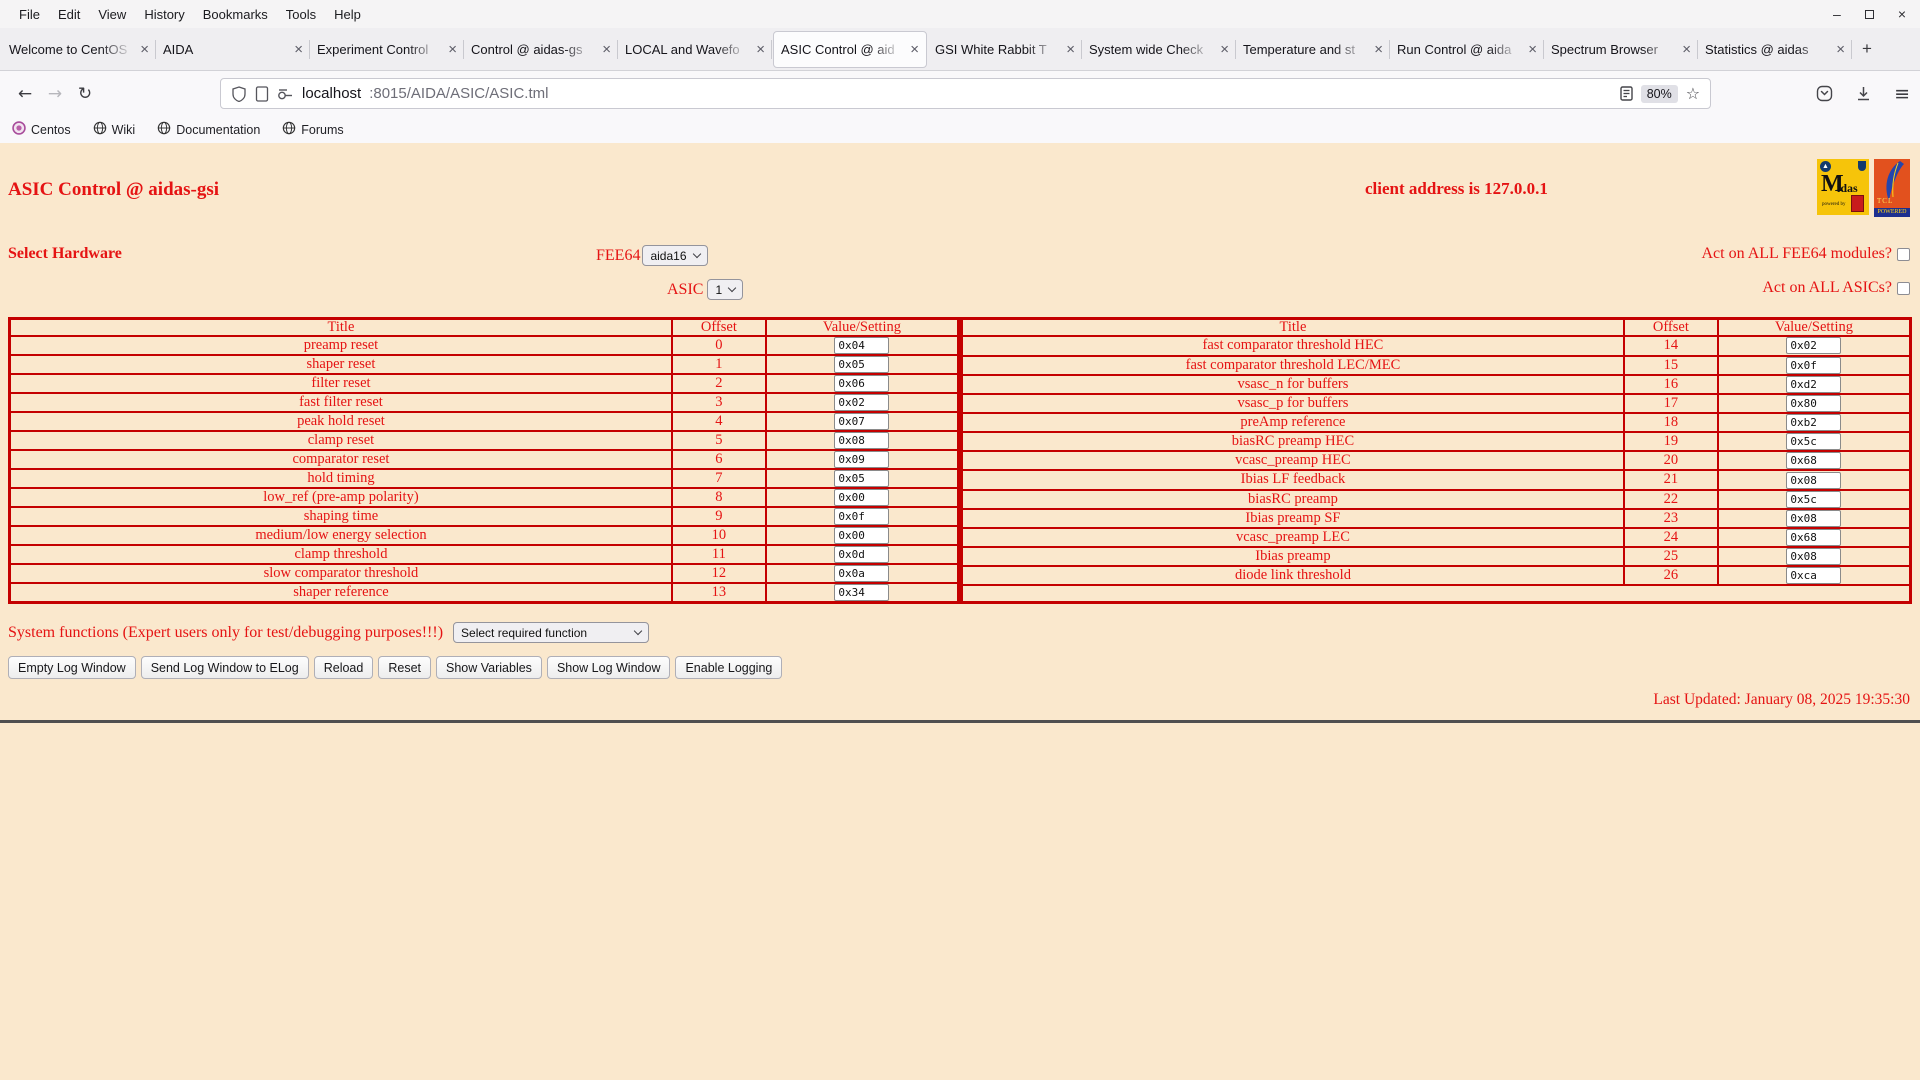 The height and width of the screenshot is (1080, 1920). Describe the element at coordinates (1892, 188) in the screenshot. I see `tcl-powered-logo: TCL POWERED` at that location.